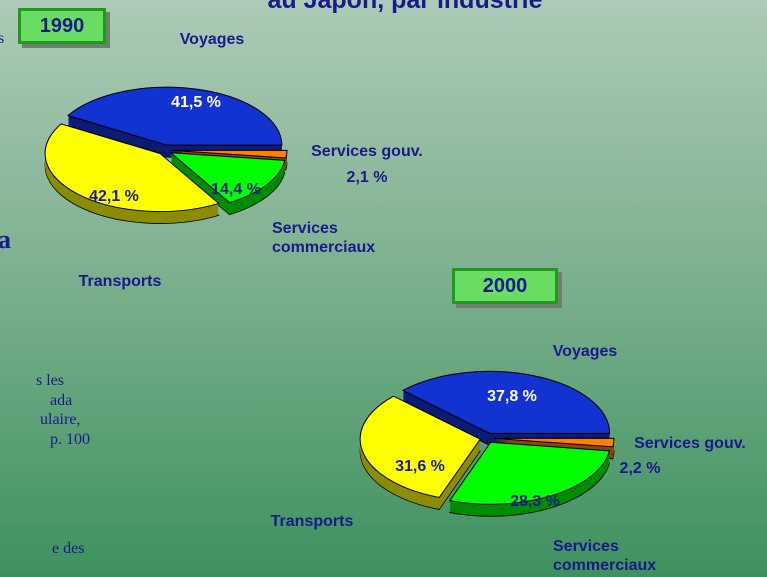 Image resolution: width=767 pixels, height=577 pixels. What do you see at coordinates (505, 286) in the screenshot?
I see `chart-title: 2000` at bounding box center [505, 286].